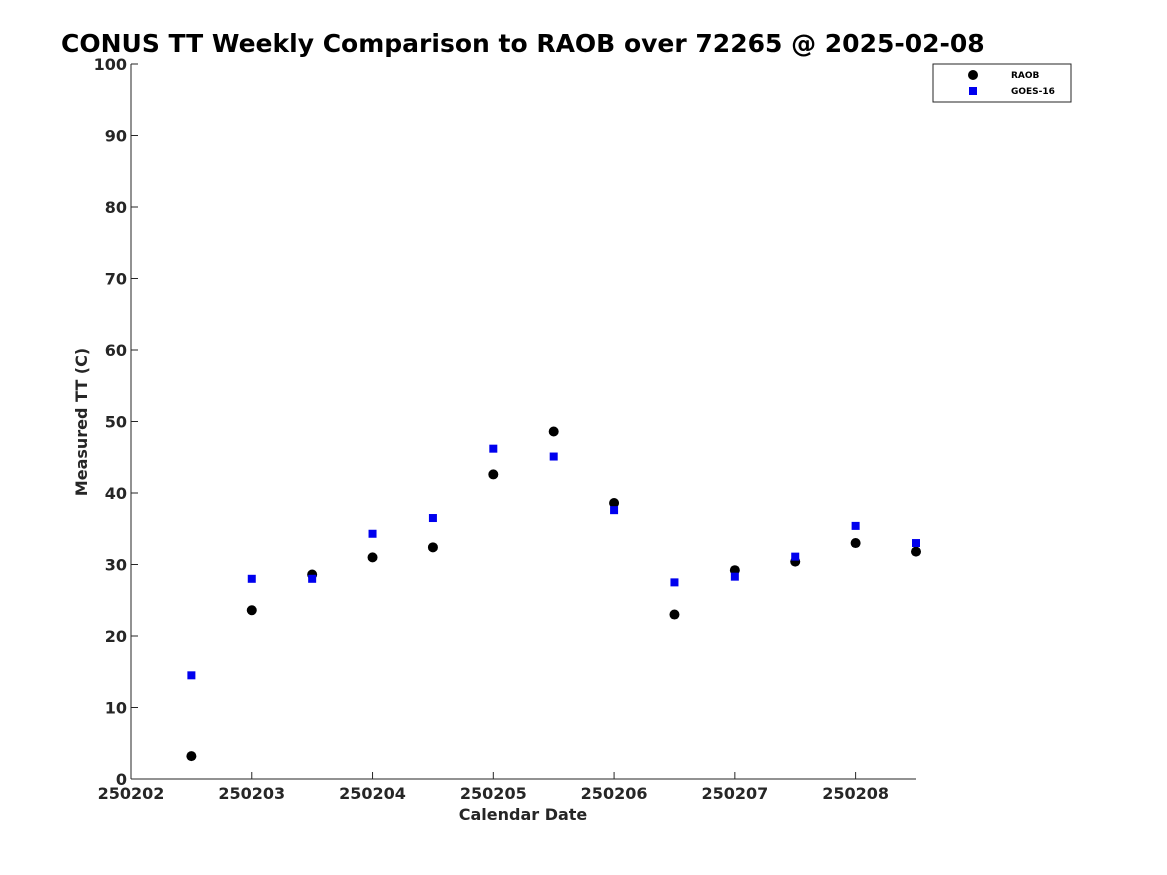  What do you see at coordinates (372, 793) in the screenshot?
I see `x-tick-label: 250204` at bounding box center [372, 793].